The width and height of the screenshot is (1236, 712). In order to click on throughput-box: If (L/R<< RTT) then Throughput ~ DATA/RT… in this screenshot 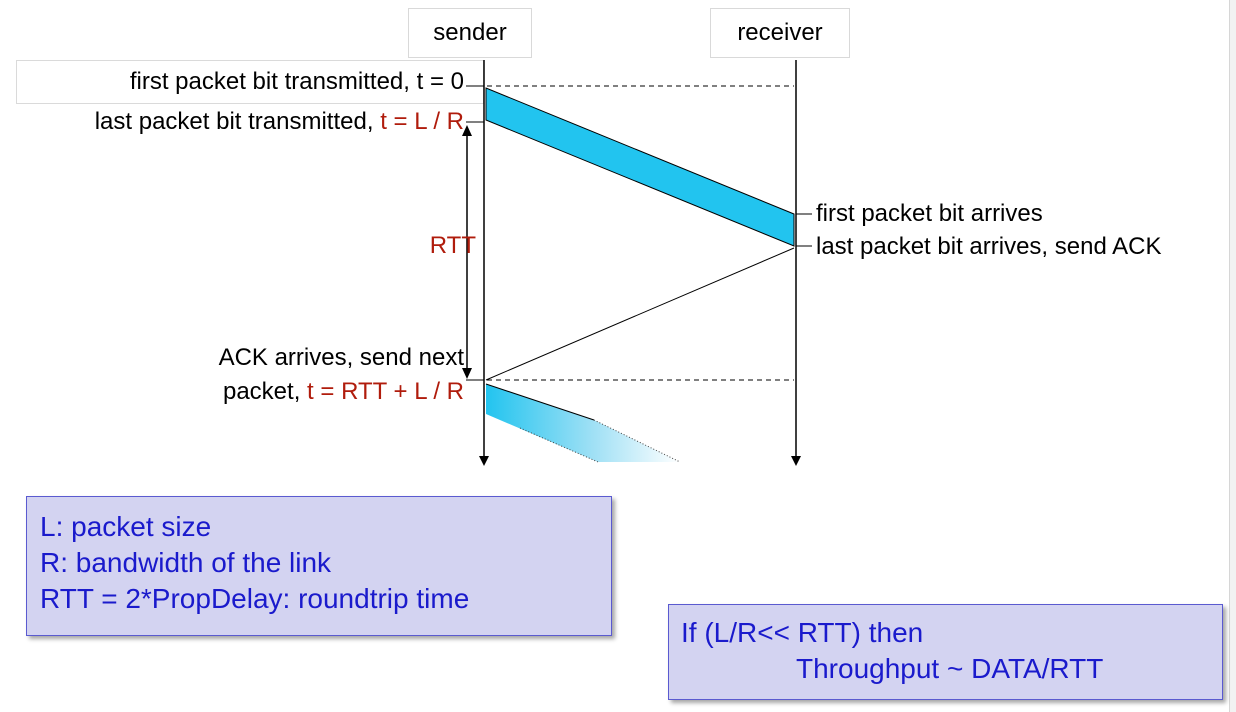, I will do `click(945, 652)`.